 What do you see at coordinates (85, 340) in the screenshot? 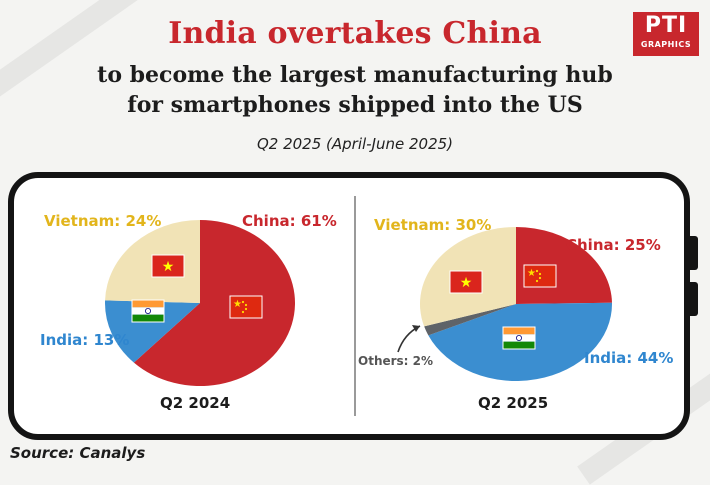
I see `slice-label-india-2024: India: 13%` at bounding box center [85, 340].